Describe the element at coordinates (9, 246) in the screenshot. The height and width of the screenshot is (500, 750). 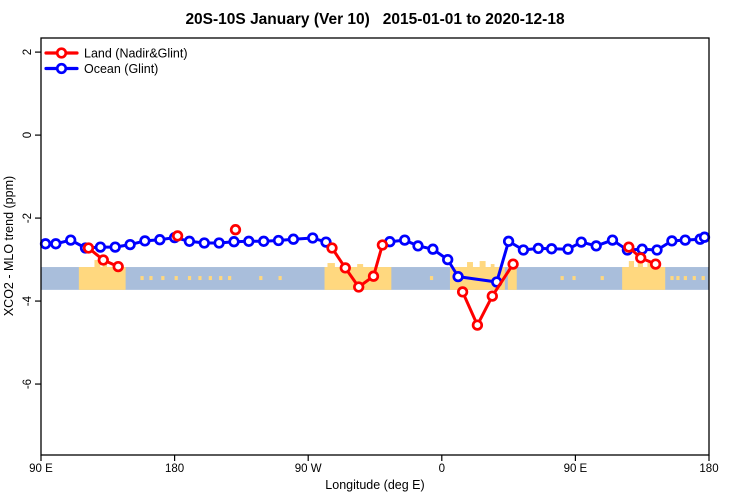
I see `y-axis-title: XCO2 - MLO trend (ppm)` at that location.